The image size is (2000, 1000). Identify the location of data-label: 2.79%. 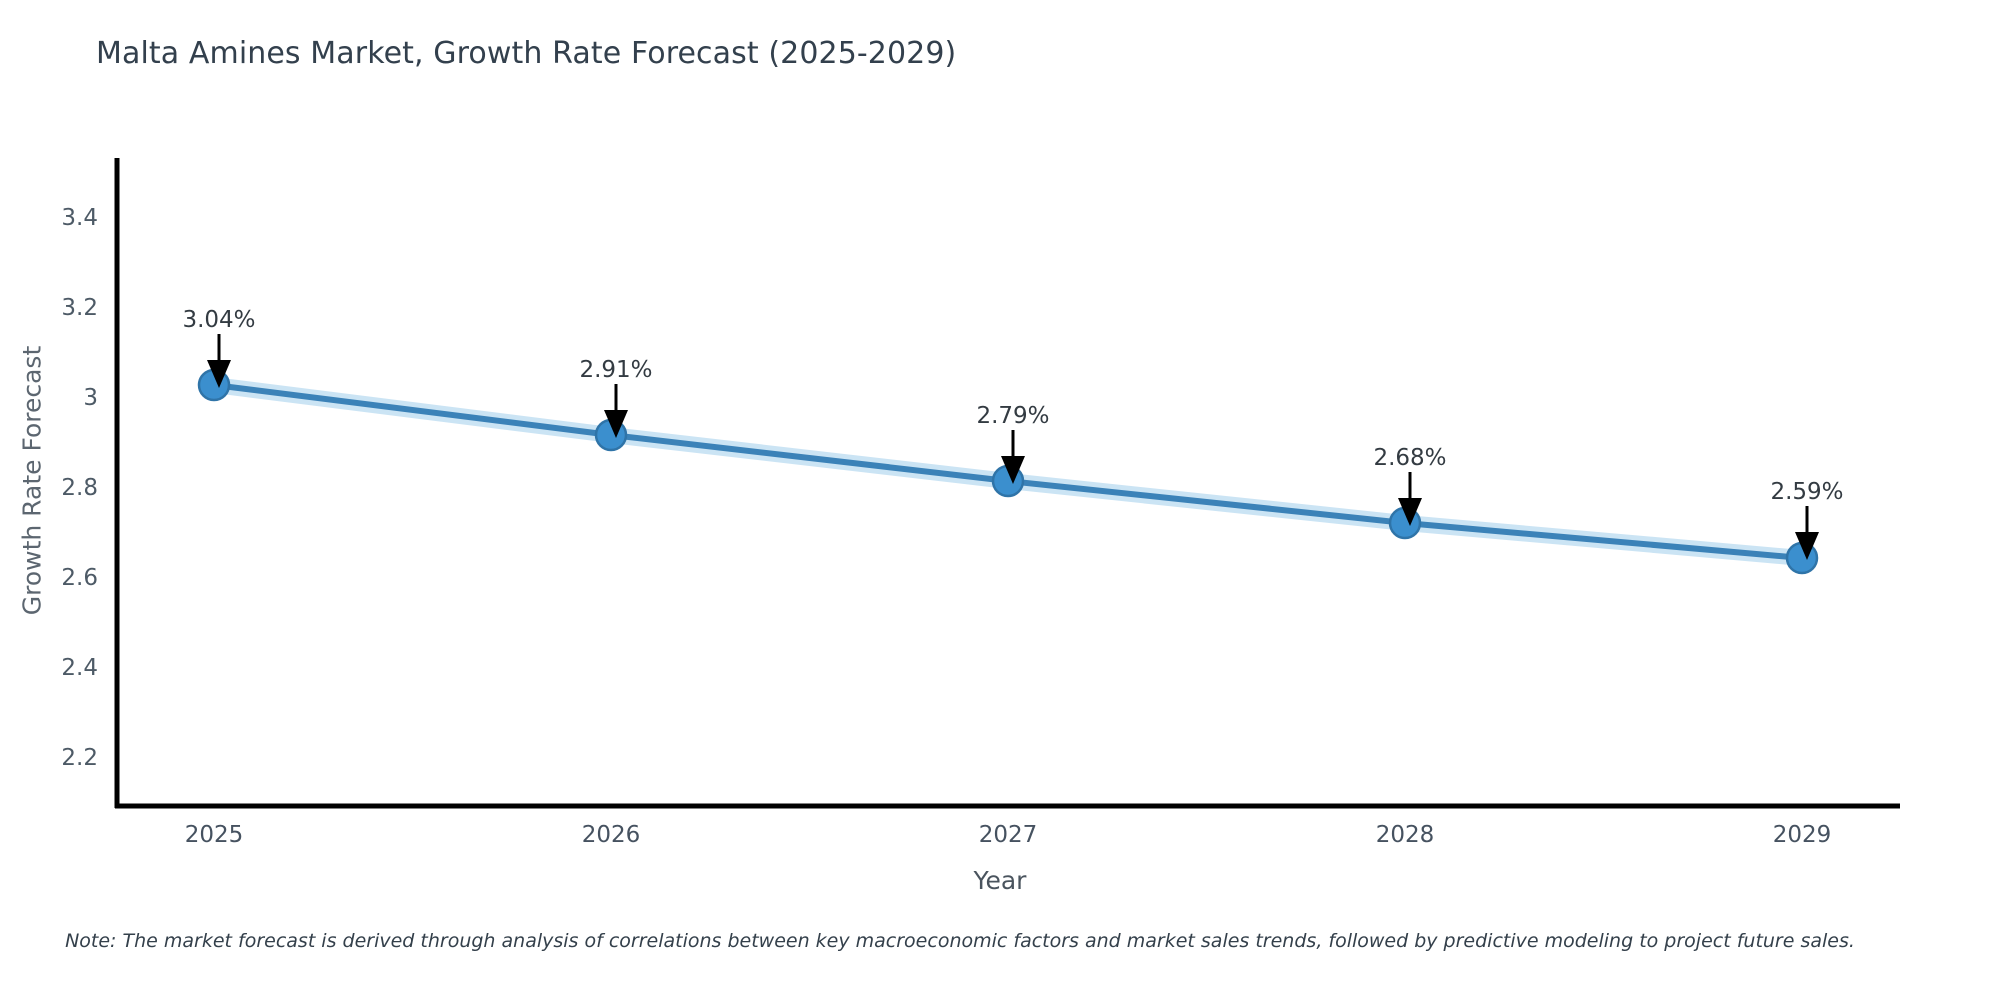
(1013, 416).